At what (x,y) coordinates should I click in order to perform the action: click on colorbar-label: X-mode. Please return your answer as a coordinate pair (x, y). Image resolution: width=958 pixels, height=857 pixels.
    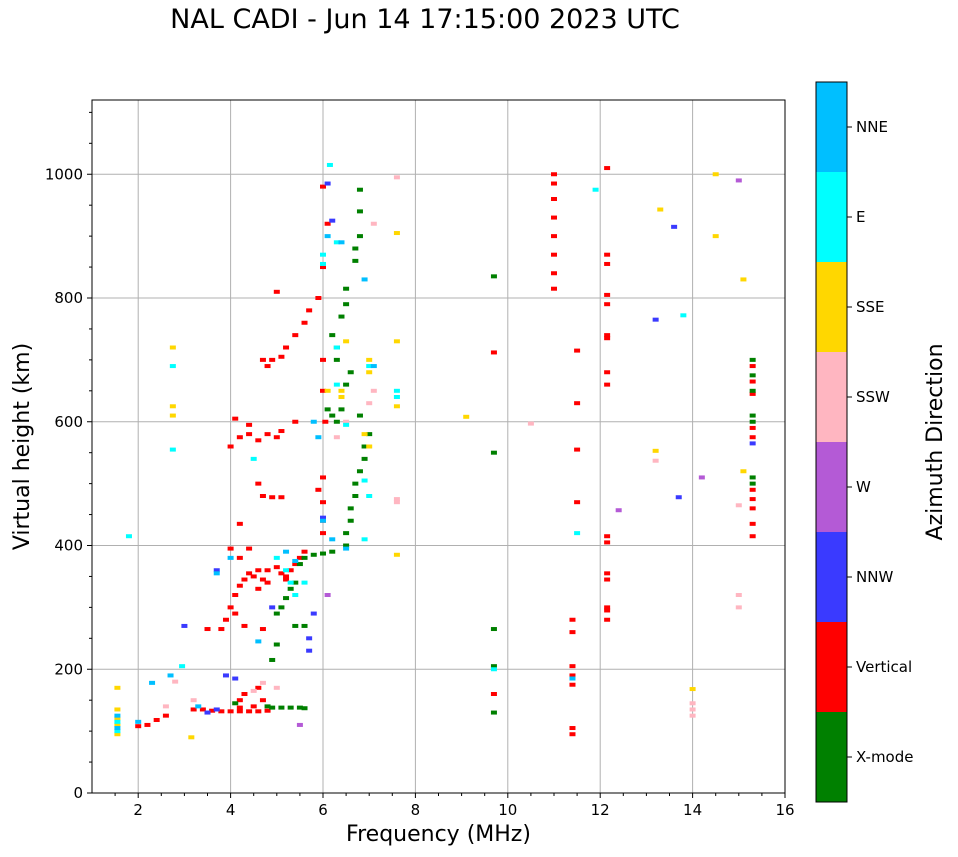
    Looking at the image, I should click on (884, 757).